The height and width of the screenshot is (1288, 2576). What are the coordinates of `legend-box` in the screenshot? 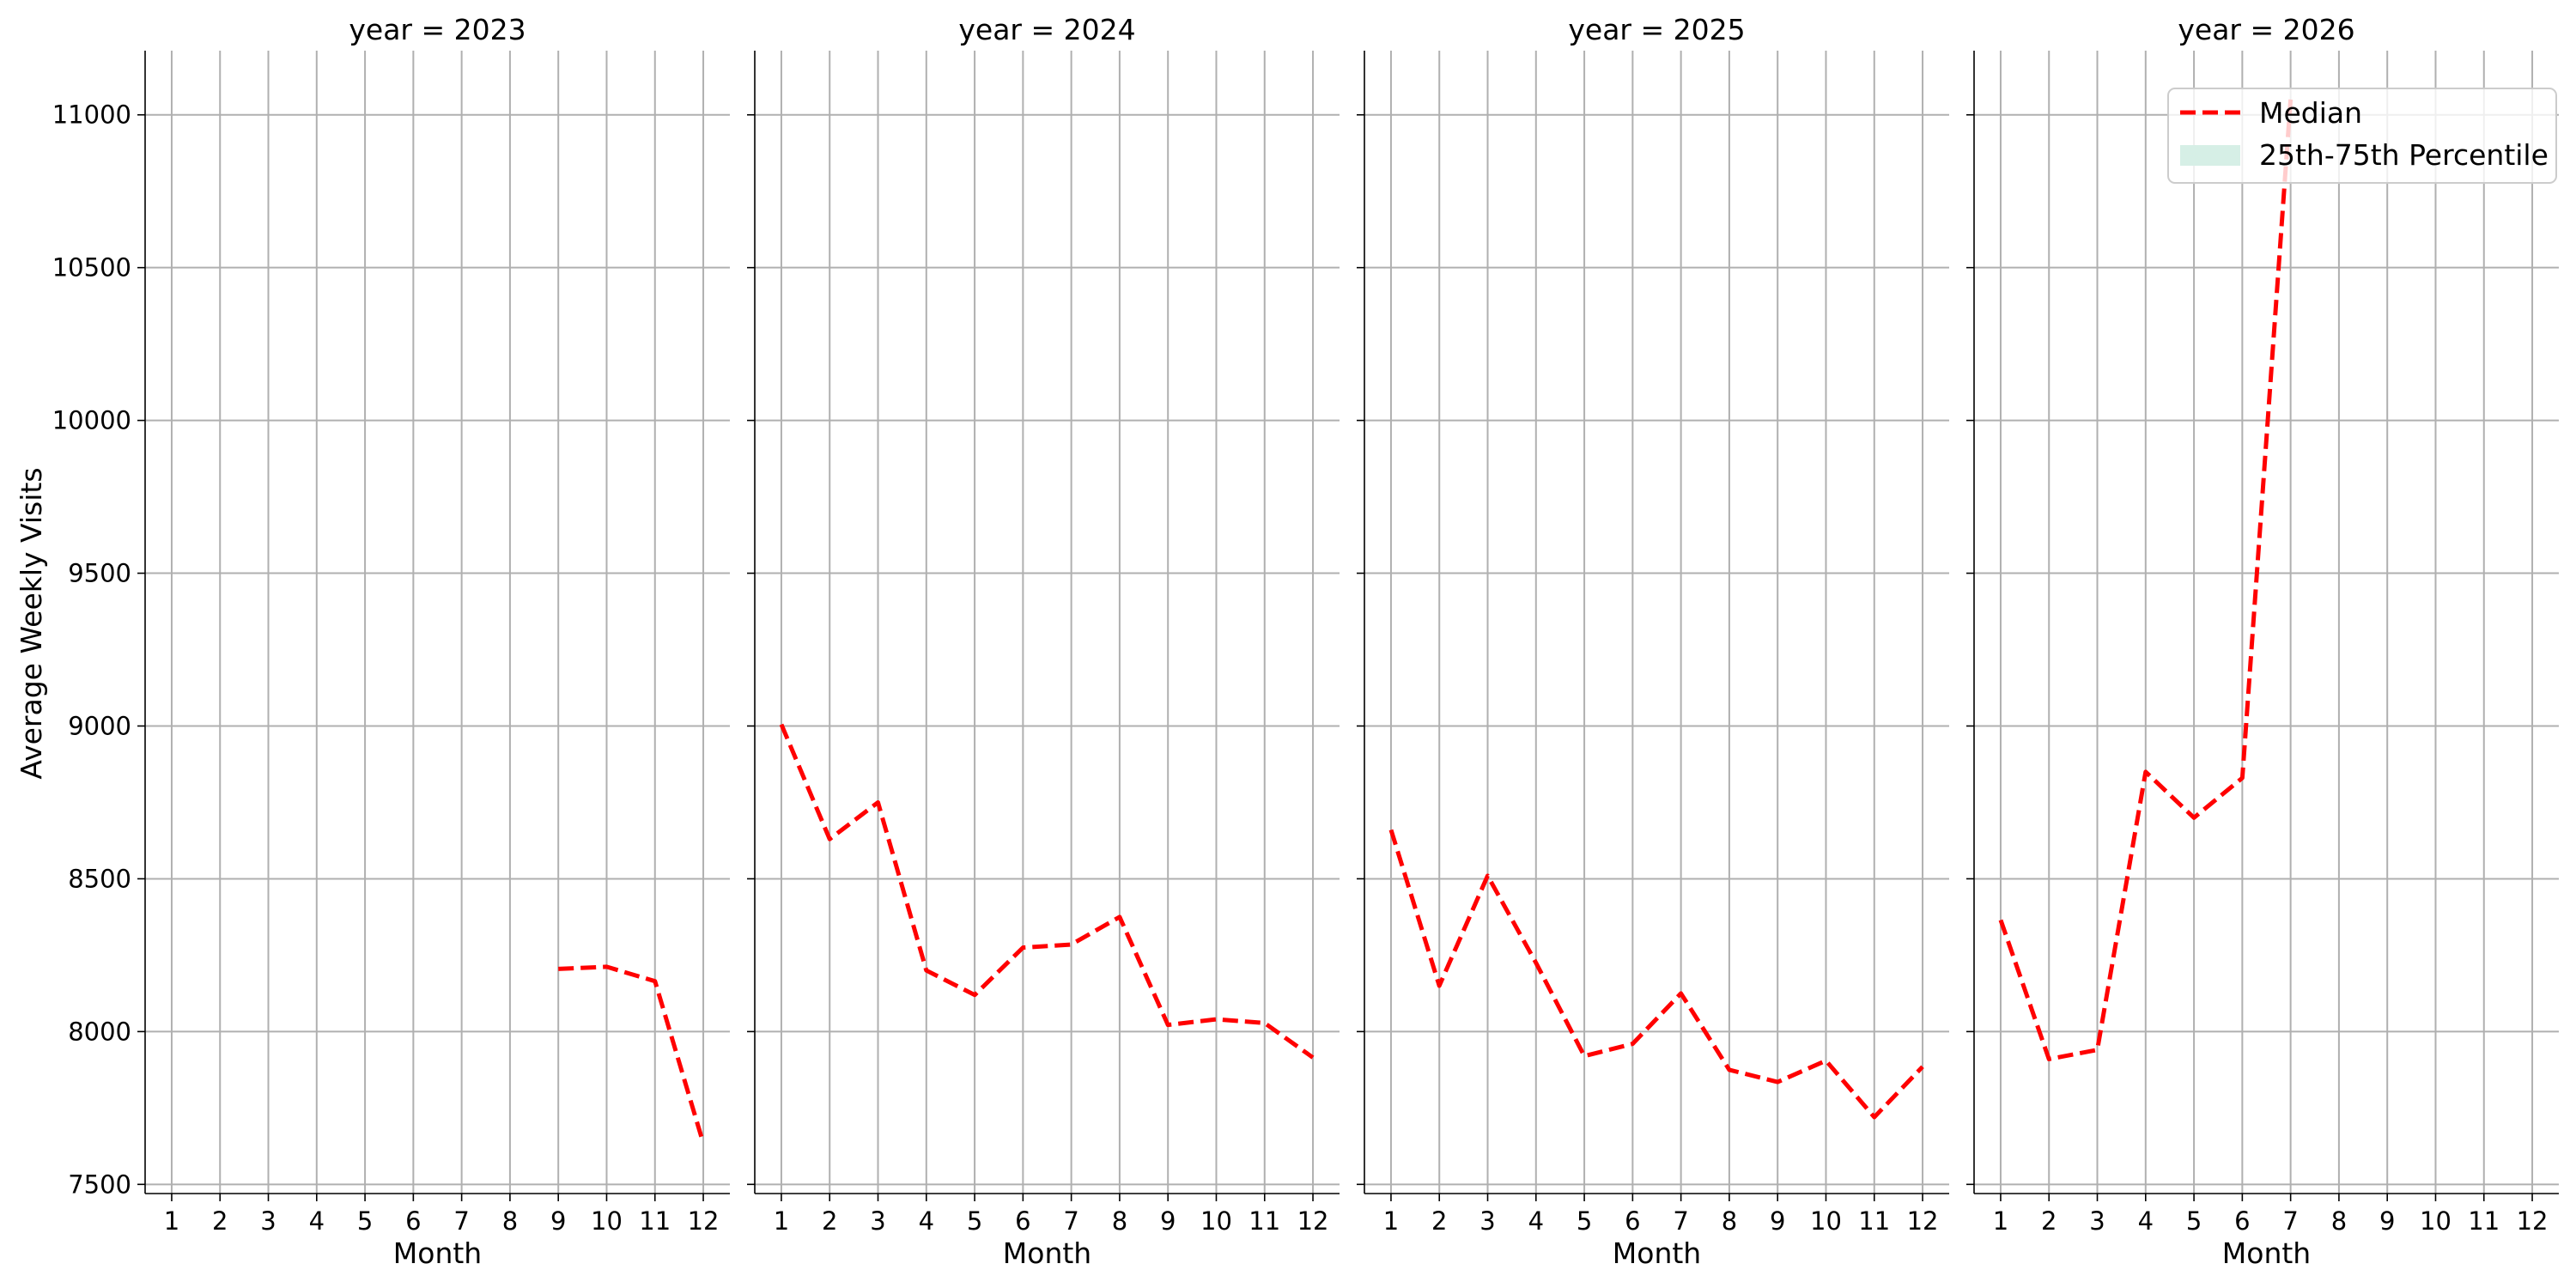 It's located at (2362, 136).